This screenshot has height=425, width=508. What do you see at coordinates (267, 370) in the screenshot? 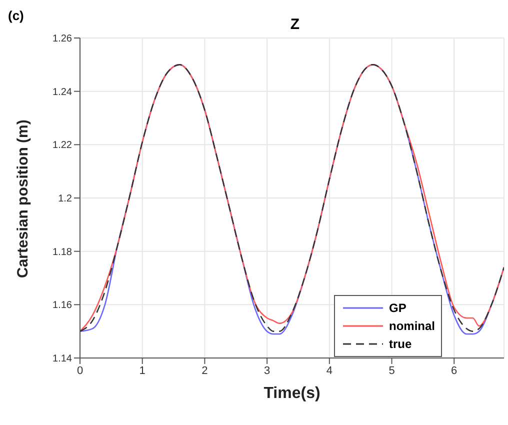
I see `x-tick-label: 3` at bounding box center [267, 370].